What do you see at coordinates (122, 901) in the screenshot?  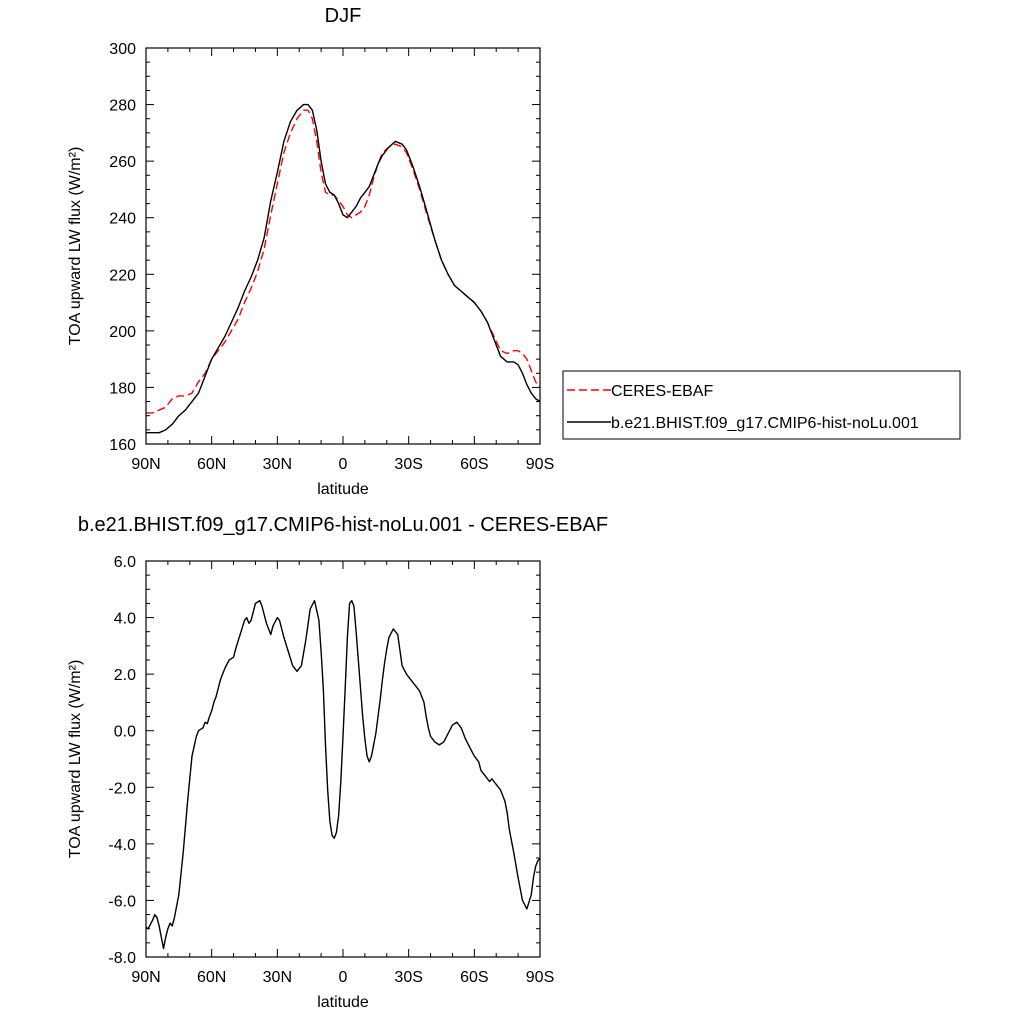 I see `y-tick-label: -6.0` at bounding box center [122, 901].